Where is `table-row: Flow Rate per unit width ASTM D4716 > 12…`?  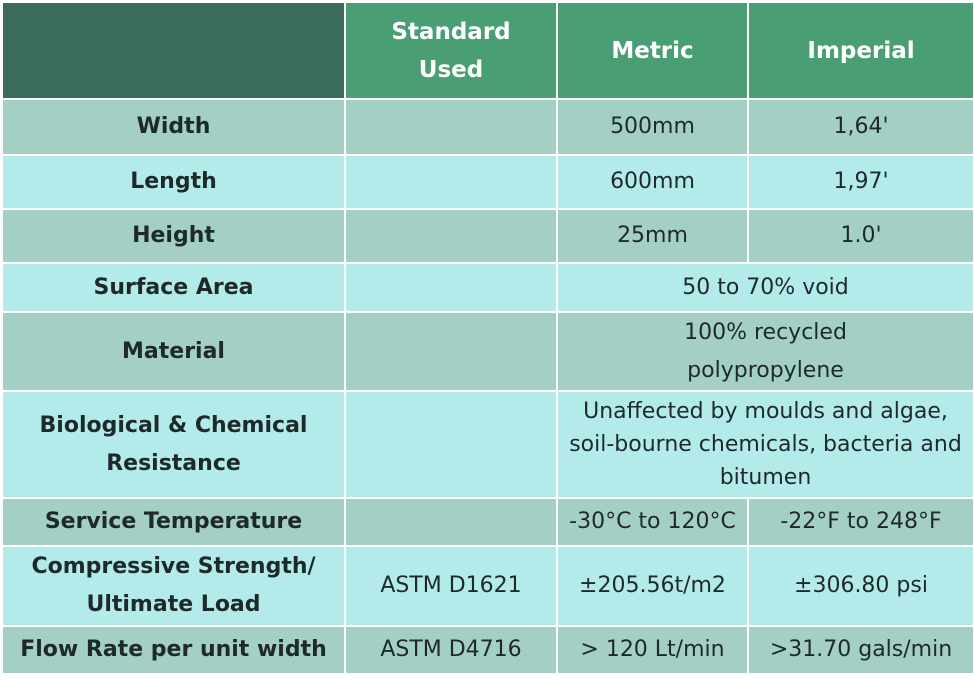 table-row: Flow Rate per unit width ASTM D4716 > 12… is located at coordinates (487, 650).